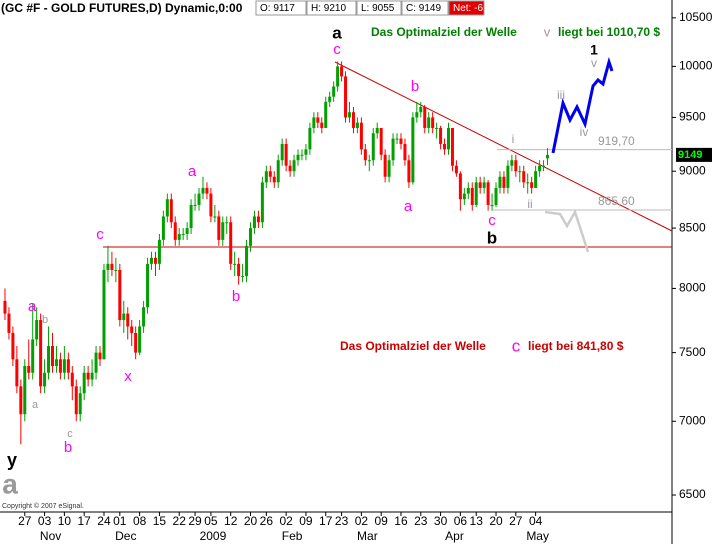  Describe the element at coordinates (461, 521) in the screenshot. I see `x-tick-label: 06` at that location.